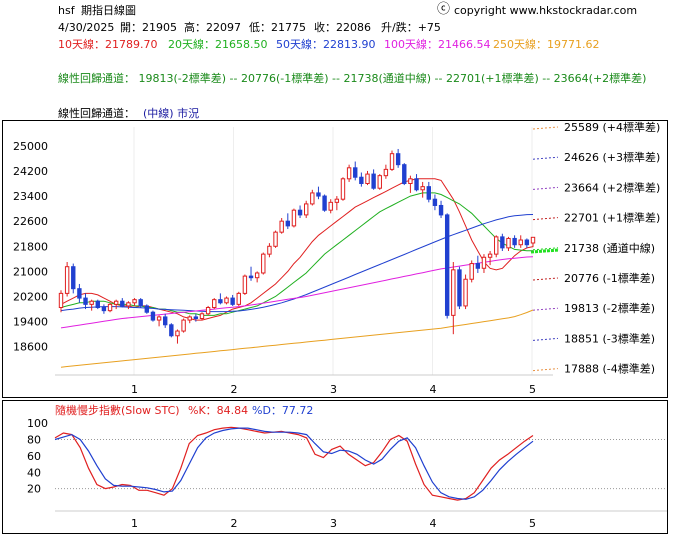  Describe the element at coordinates (532, 389) in the screenshot. I see `x-tick-label: 5` at that location.